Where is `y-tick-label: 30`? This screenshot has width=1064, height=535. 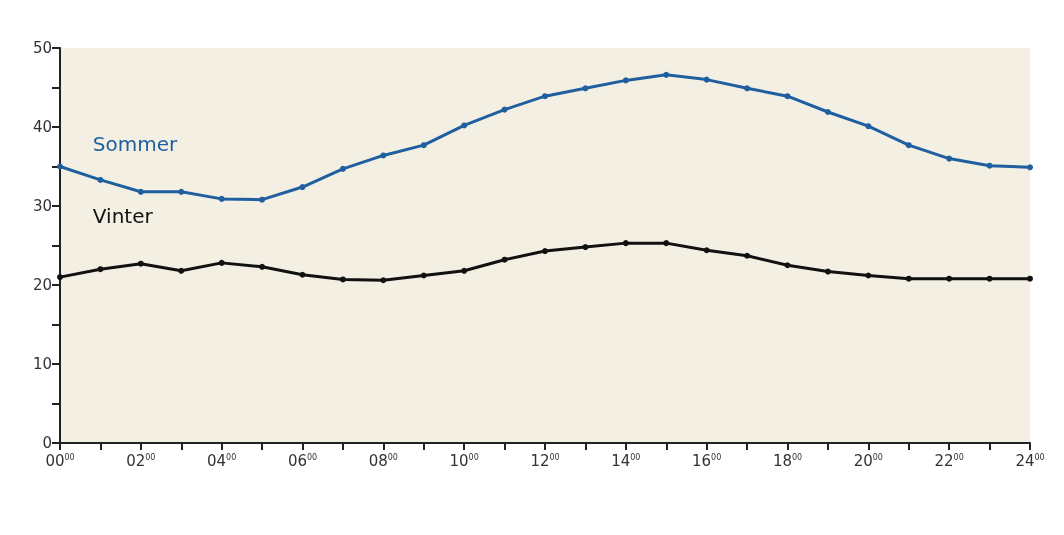 y-tick-label: 30 is located at coordinates (42, 206).